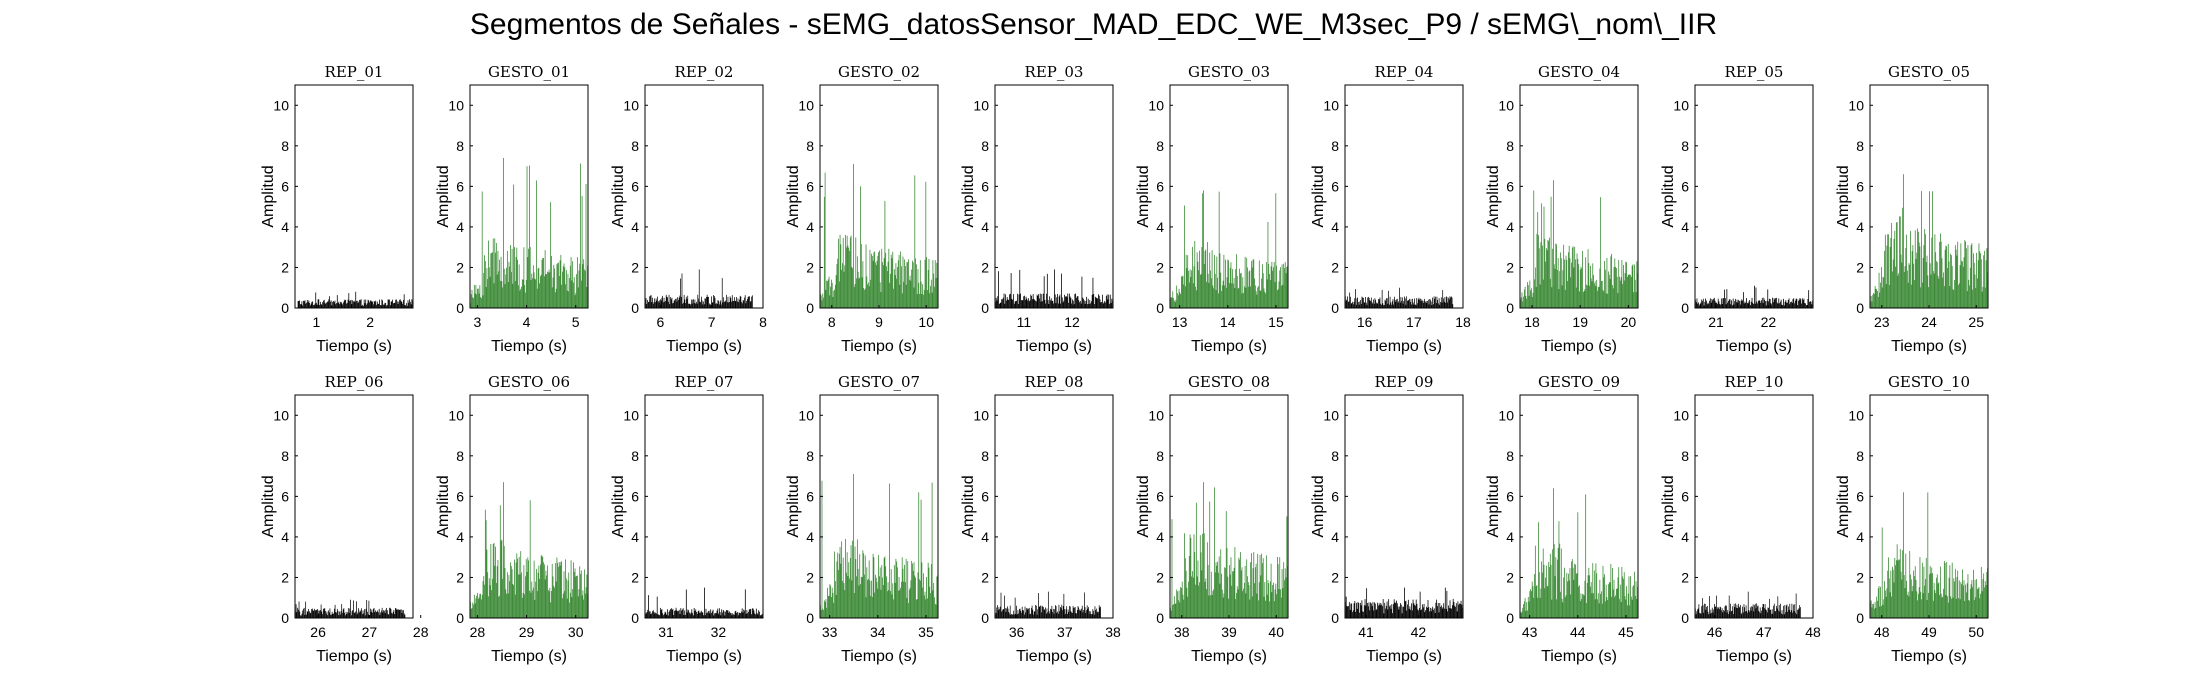 This screenshot has width=2187, height=688. Describe the element at coordinates (1976, 322) in the screenshot. I see `x-tick-label: 25` at that location.